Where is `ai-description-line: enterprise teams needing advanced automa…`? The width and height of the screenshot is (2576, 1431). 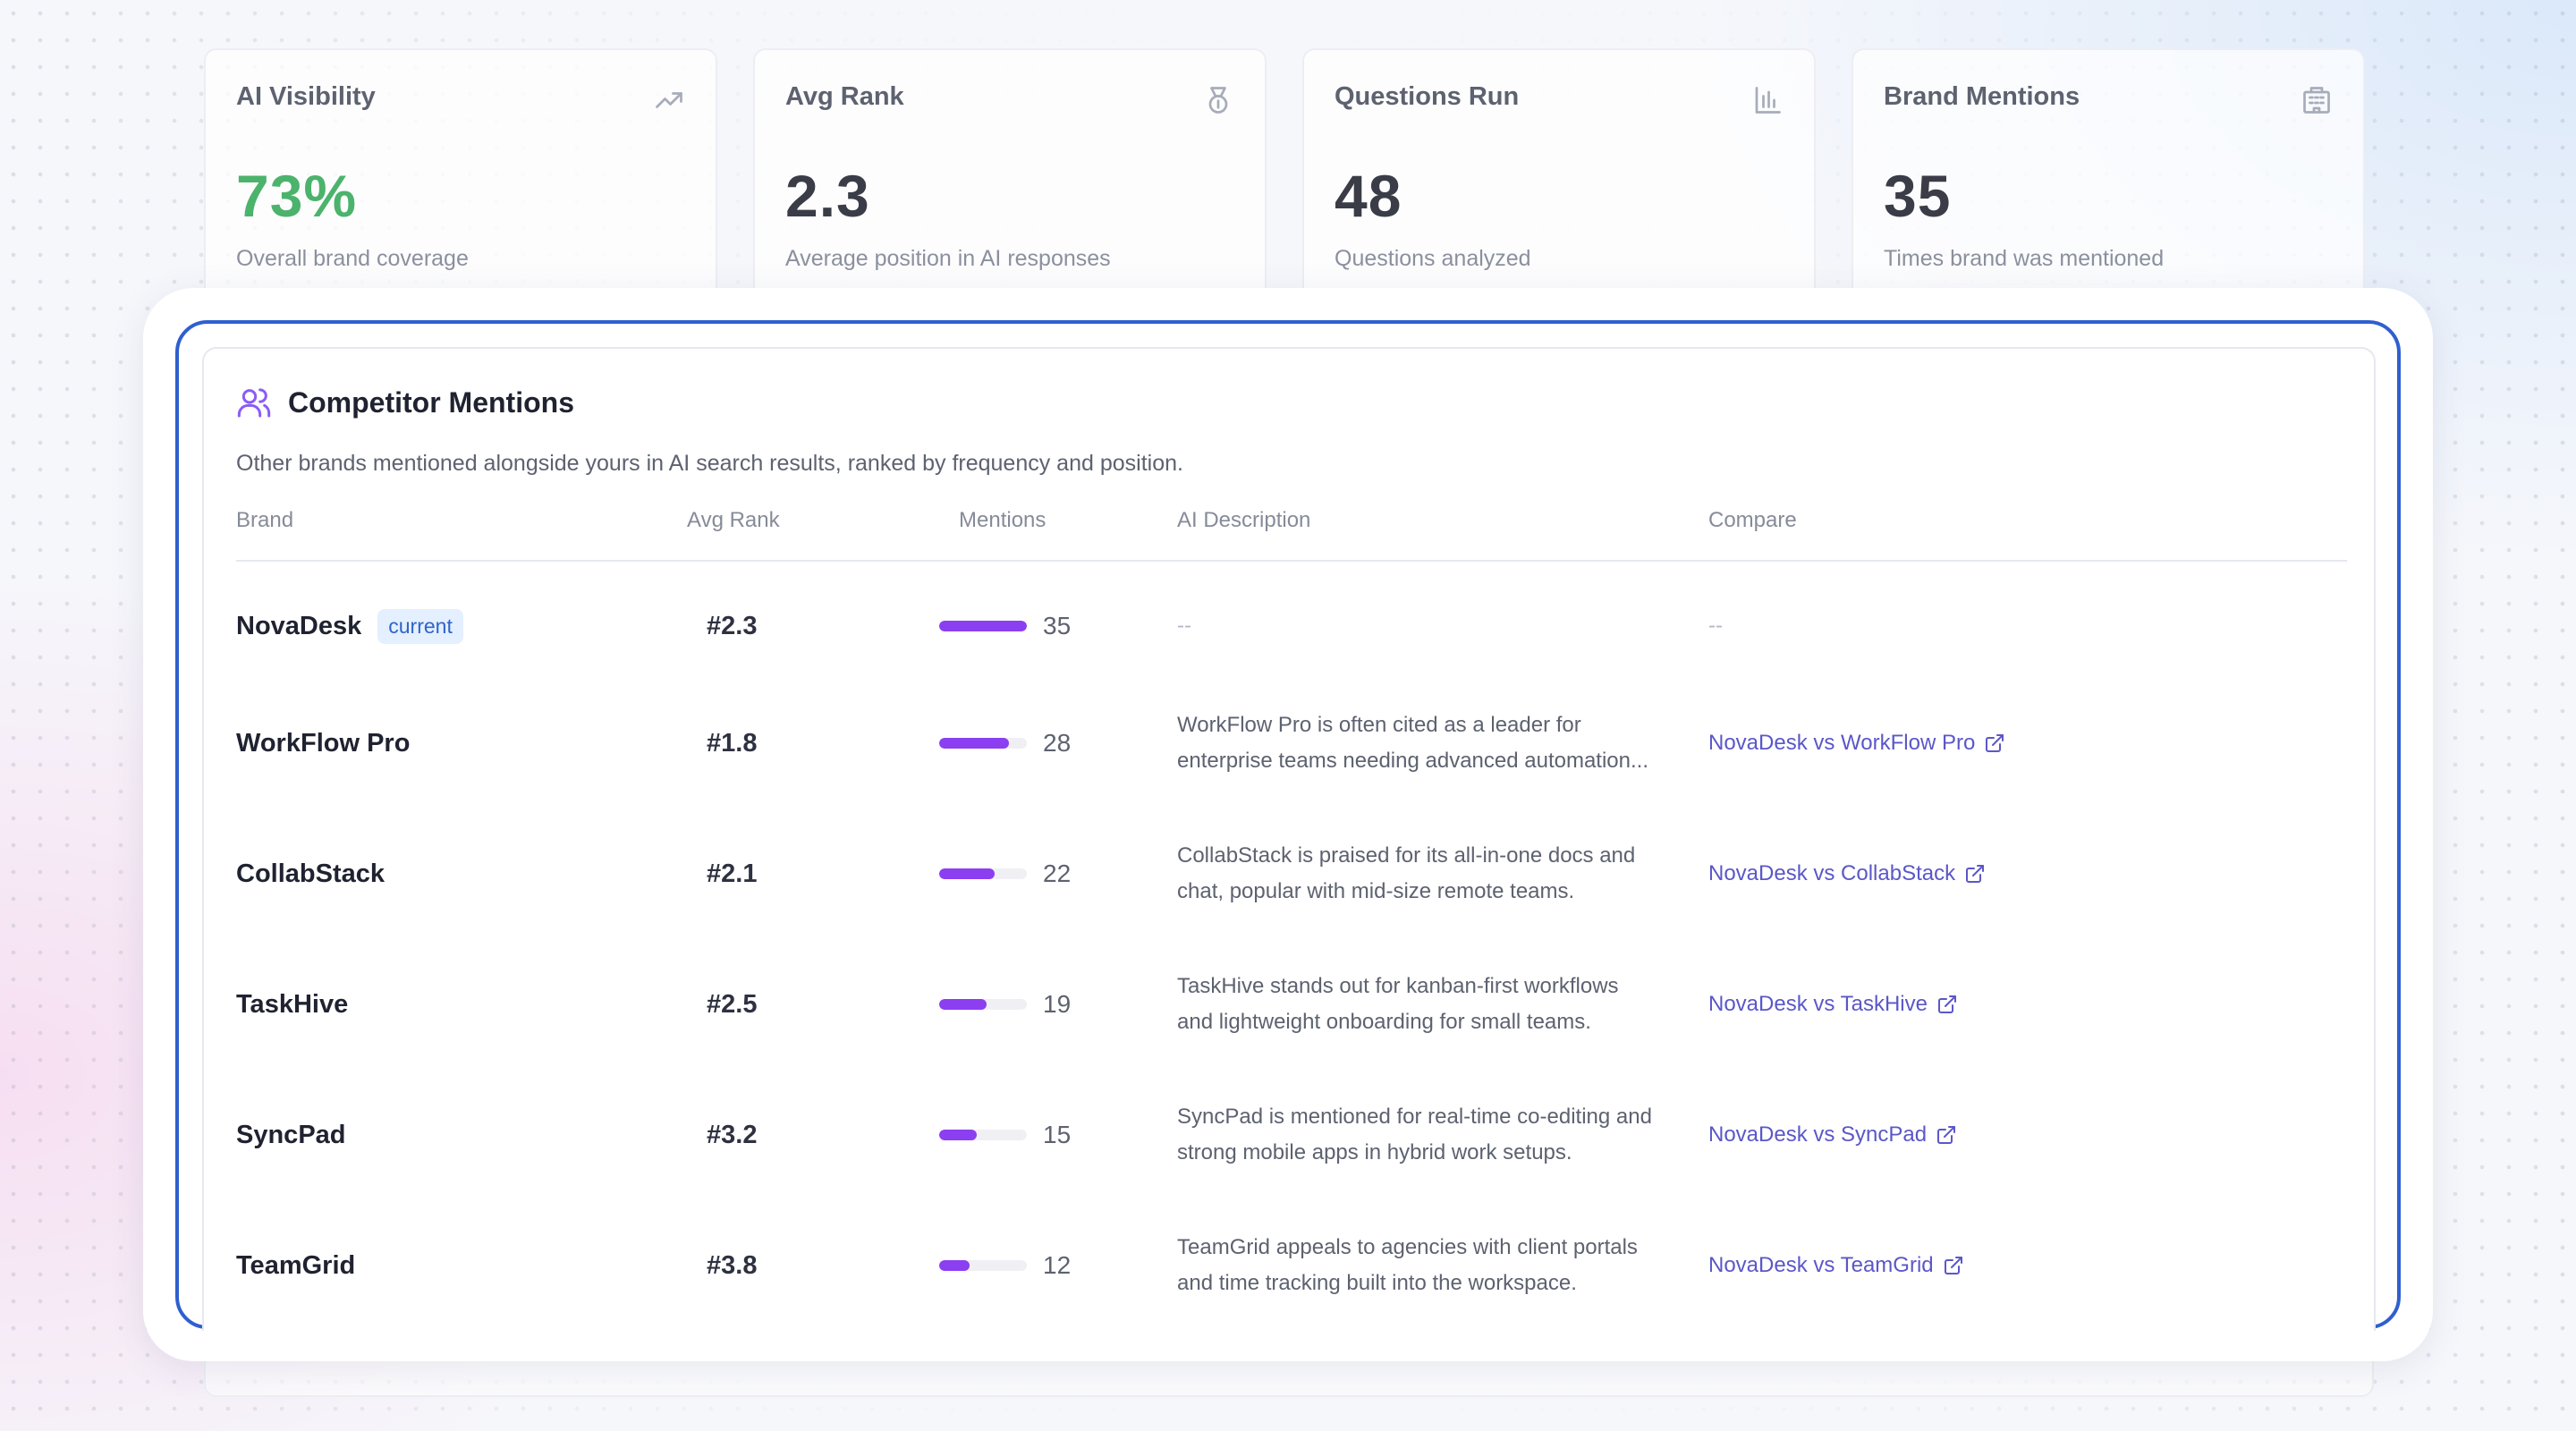 ai-description-line: enterprise teams needing advanced automa… is located at coordinates (1413, 761).